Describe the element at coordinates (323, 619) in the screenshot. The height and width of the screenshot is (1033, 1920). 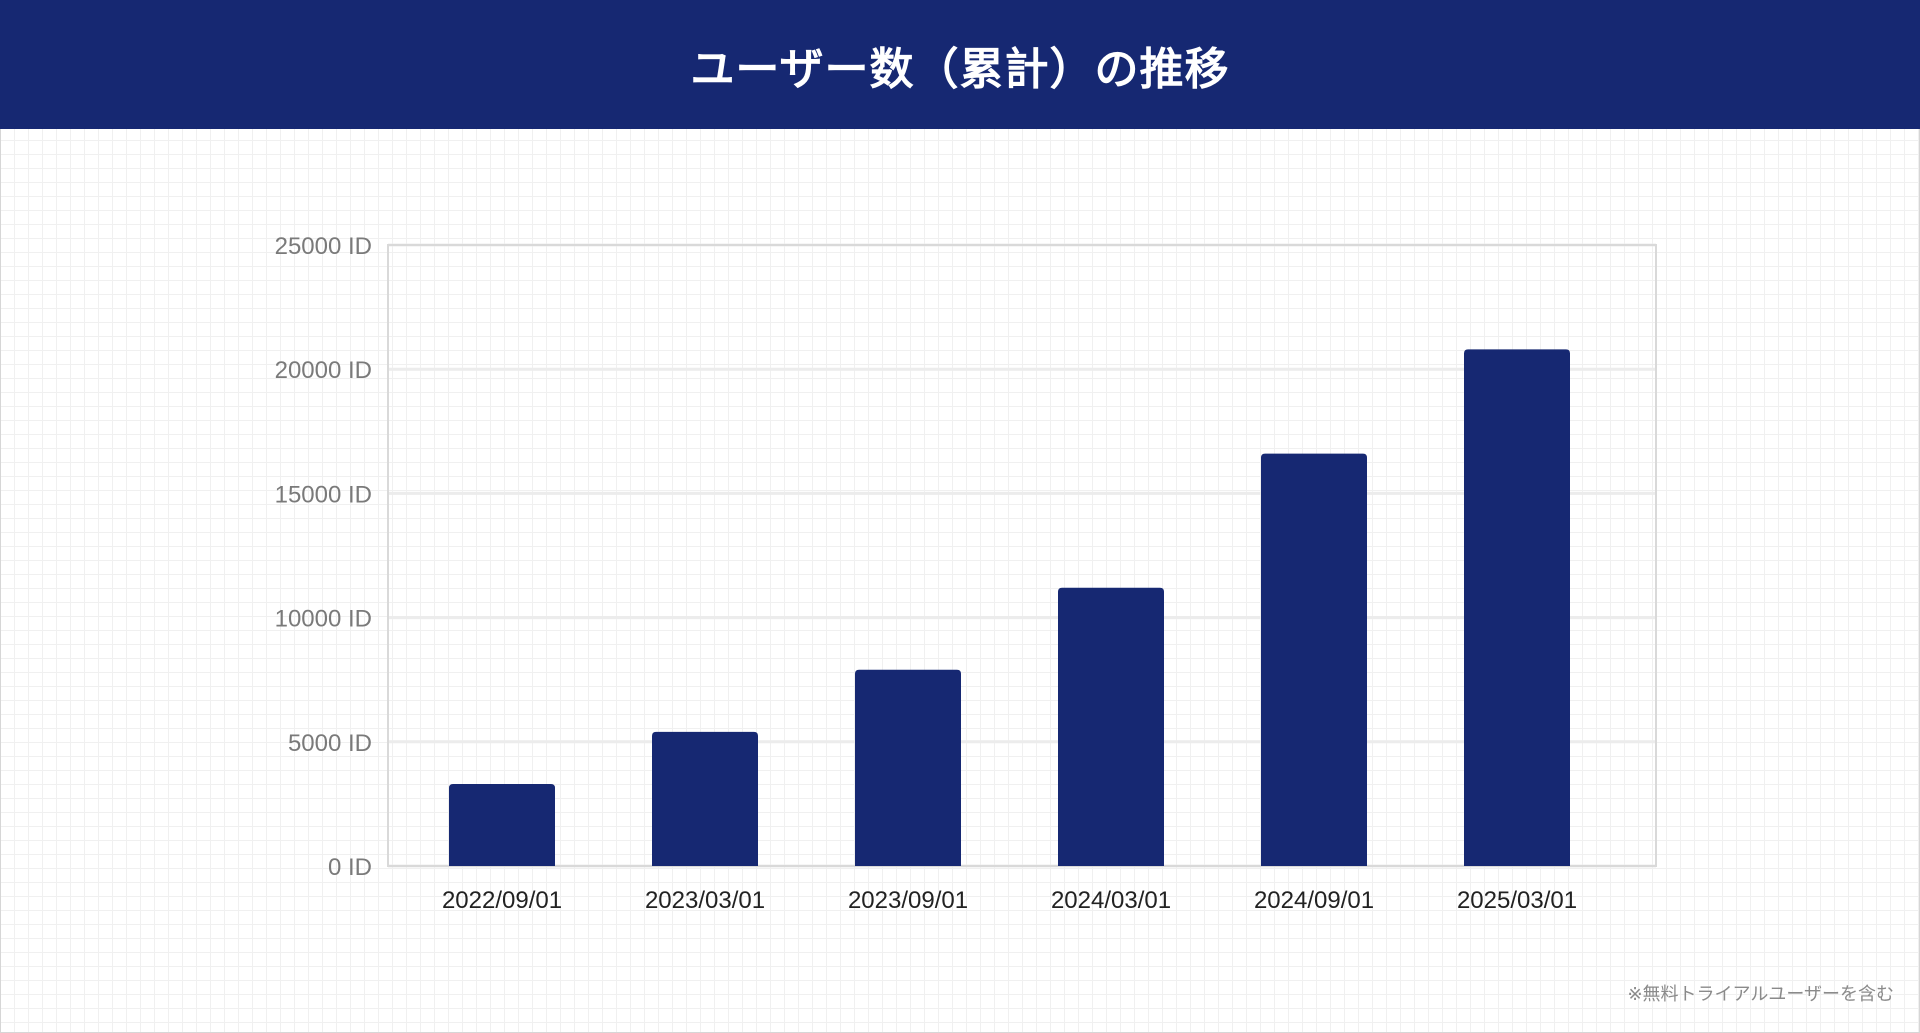
I see `y-tick-label: 10000 ID` at that location.